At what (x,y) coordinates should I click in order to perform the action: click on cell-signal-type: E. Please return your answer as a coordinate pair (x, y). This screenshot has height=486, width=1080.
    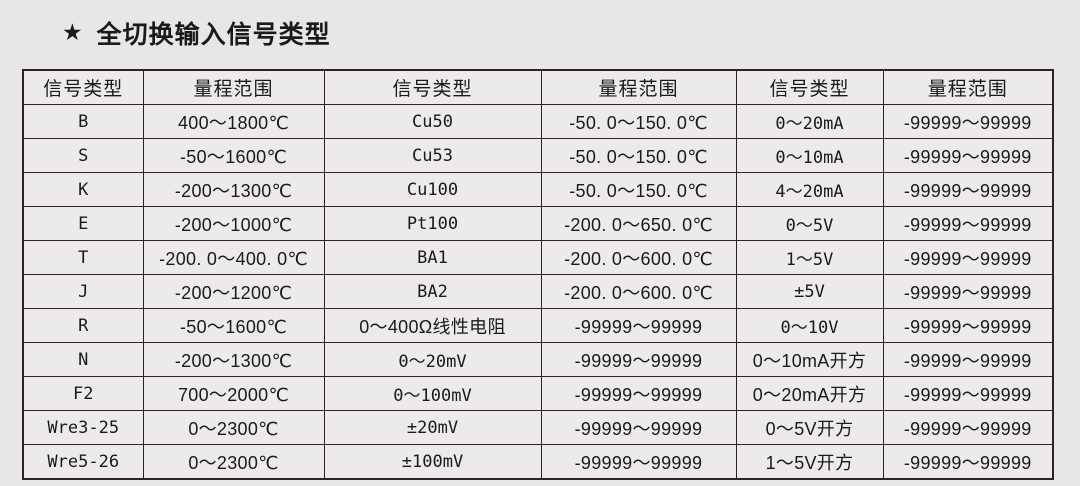
    Looking at the image, I should click on (83, 223).